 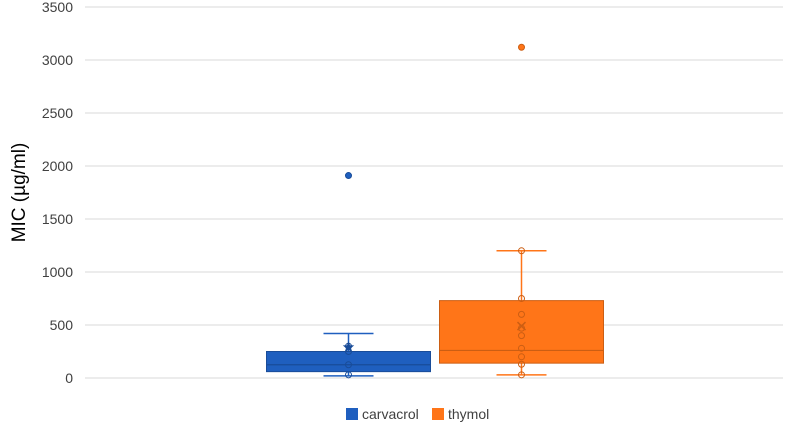 What do you see at coordinates (19, 193) in the screenshot?
I see `y-axis-label: MIC (µg/ml)` at bounding box center [19, 193].